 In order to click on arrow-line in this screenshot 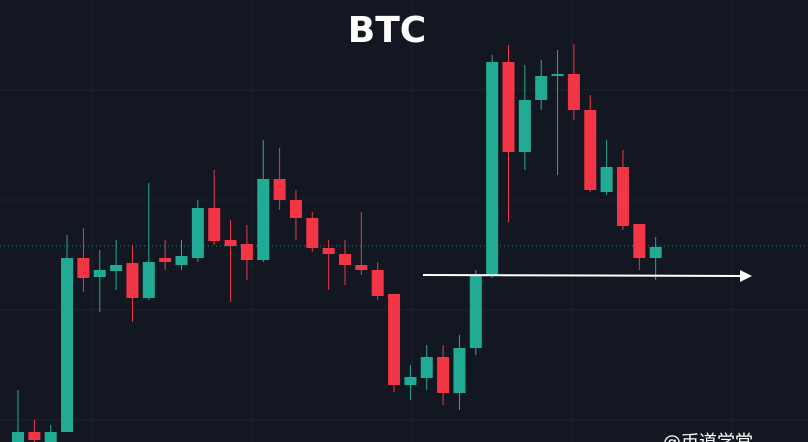, I will do `click(582, 275)`.